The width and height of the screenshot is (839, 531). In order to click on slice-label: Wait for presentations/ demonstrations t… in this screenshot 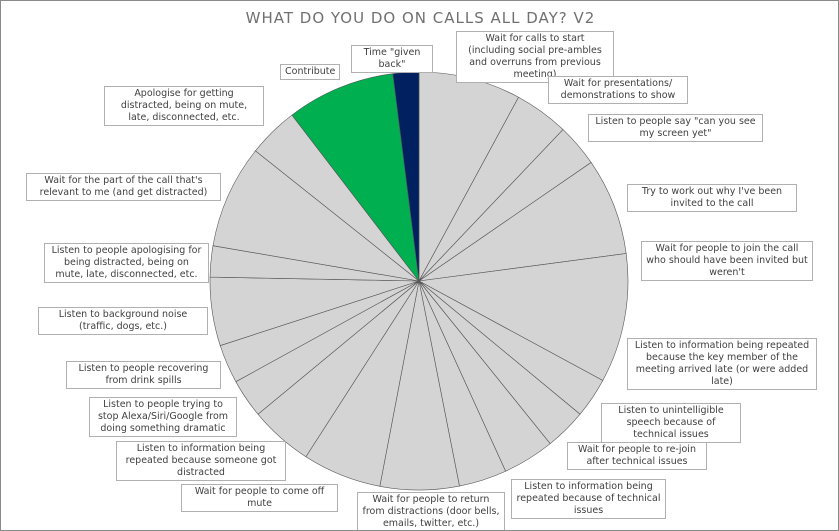, I will do `click(618, 90)`.